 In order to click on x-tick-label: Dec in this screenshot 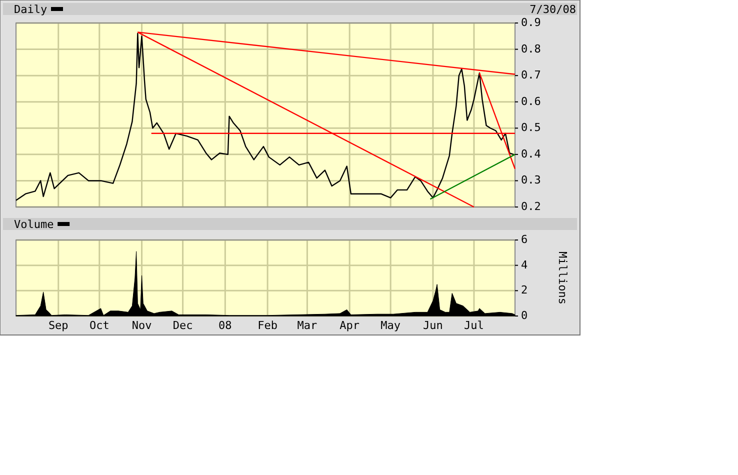, I will do `click(182, 325)`.